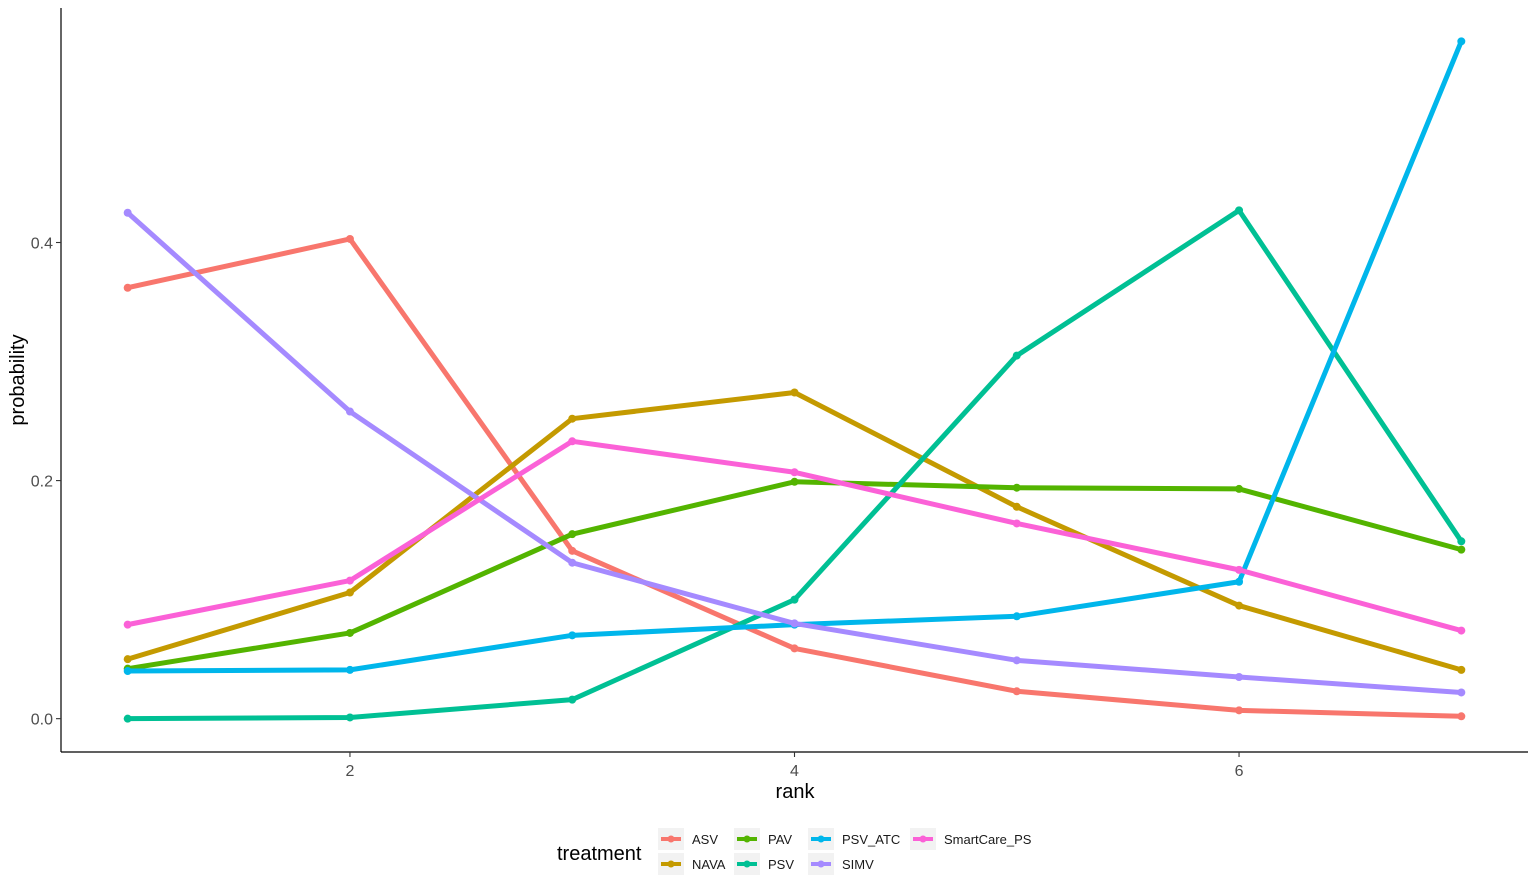 This screenshot has height=881, width=1535. What do you see at coordinates (42, 244) in the screenshot?
I see `y-tick-label: 0.4` at bounding box center [42, 244].